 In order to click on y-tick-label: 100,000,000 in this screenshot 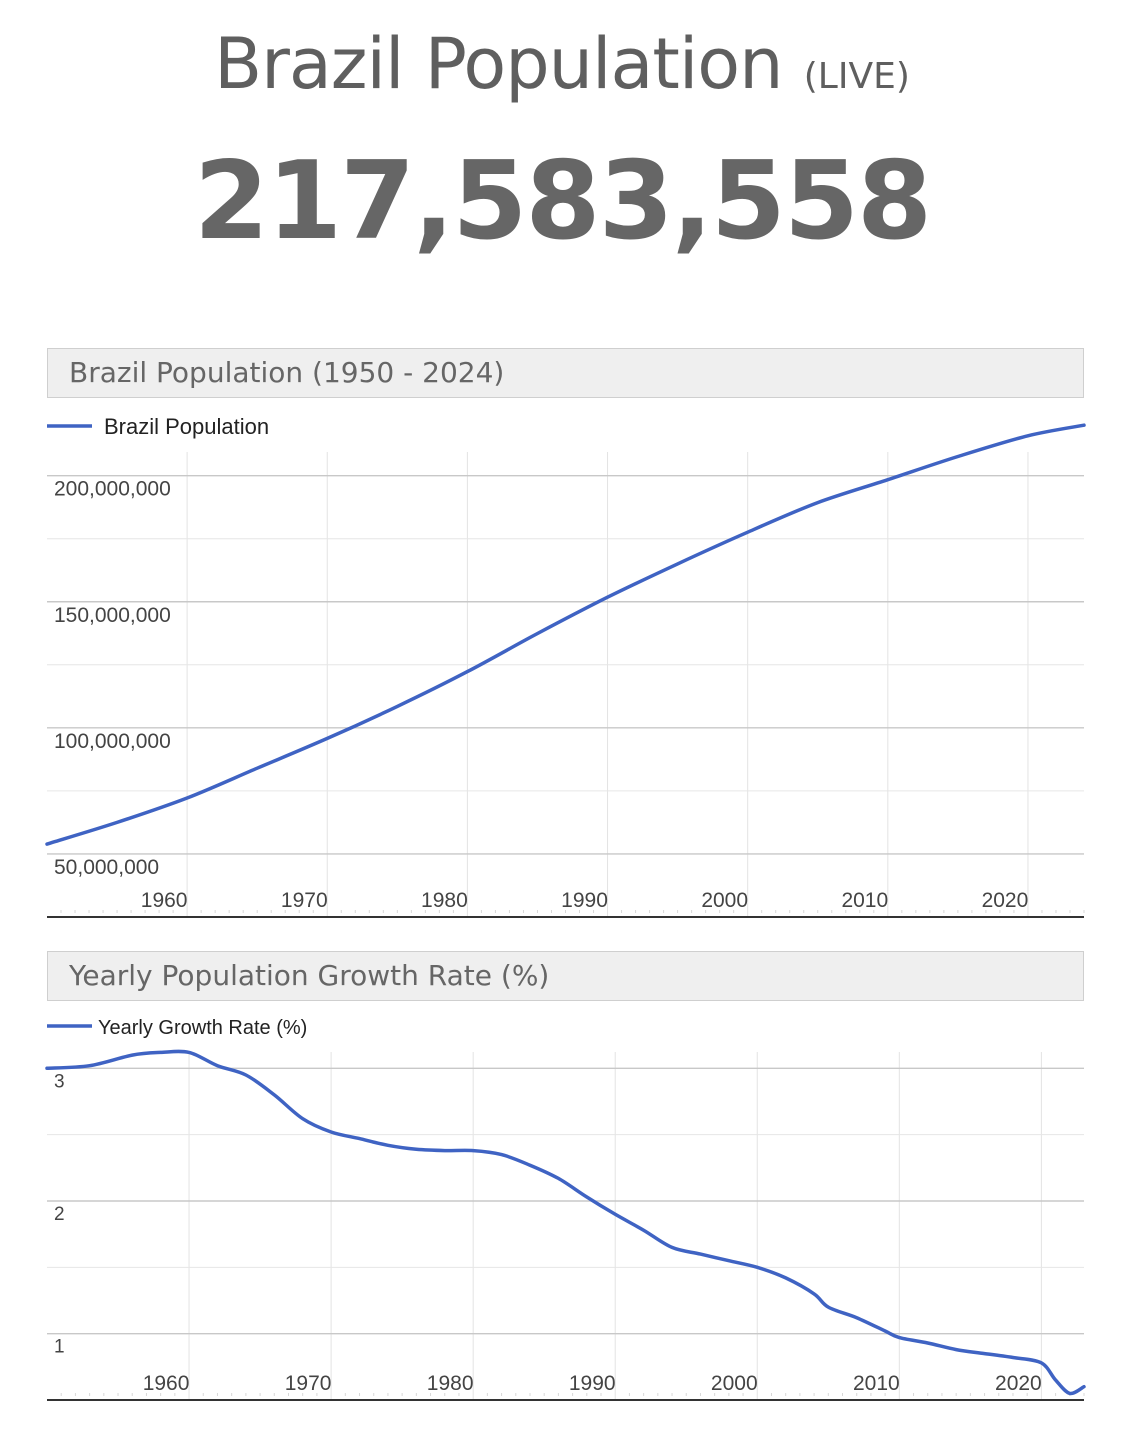, I will do `click(112, 741)`.